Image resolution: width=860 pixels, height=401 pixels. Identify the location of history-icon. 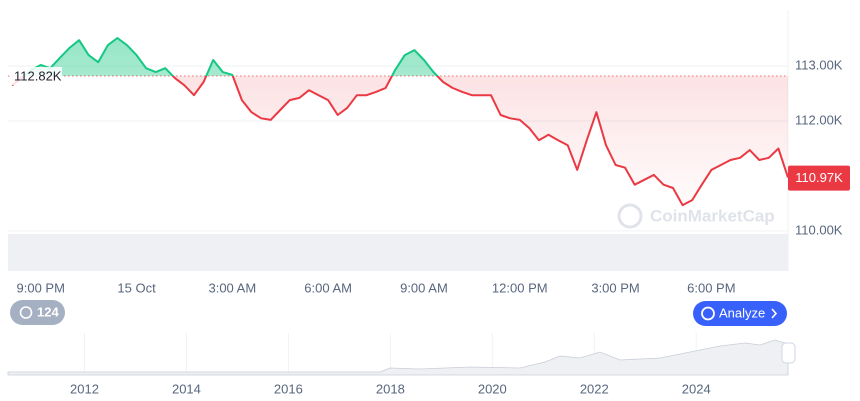
(26, 312).